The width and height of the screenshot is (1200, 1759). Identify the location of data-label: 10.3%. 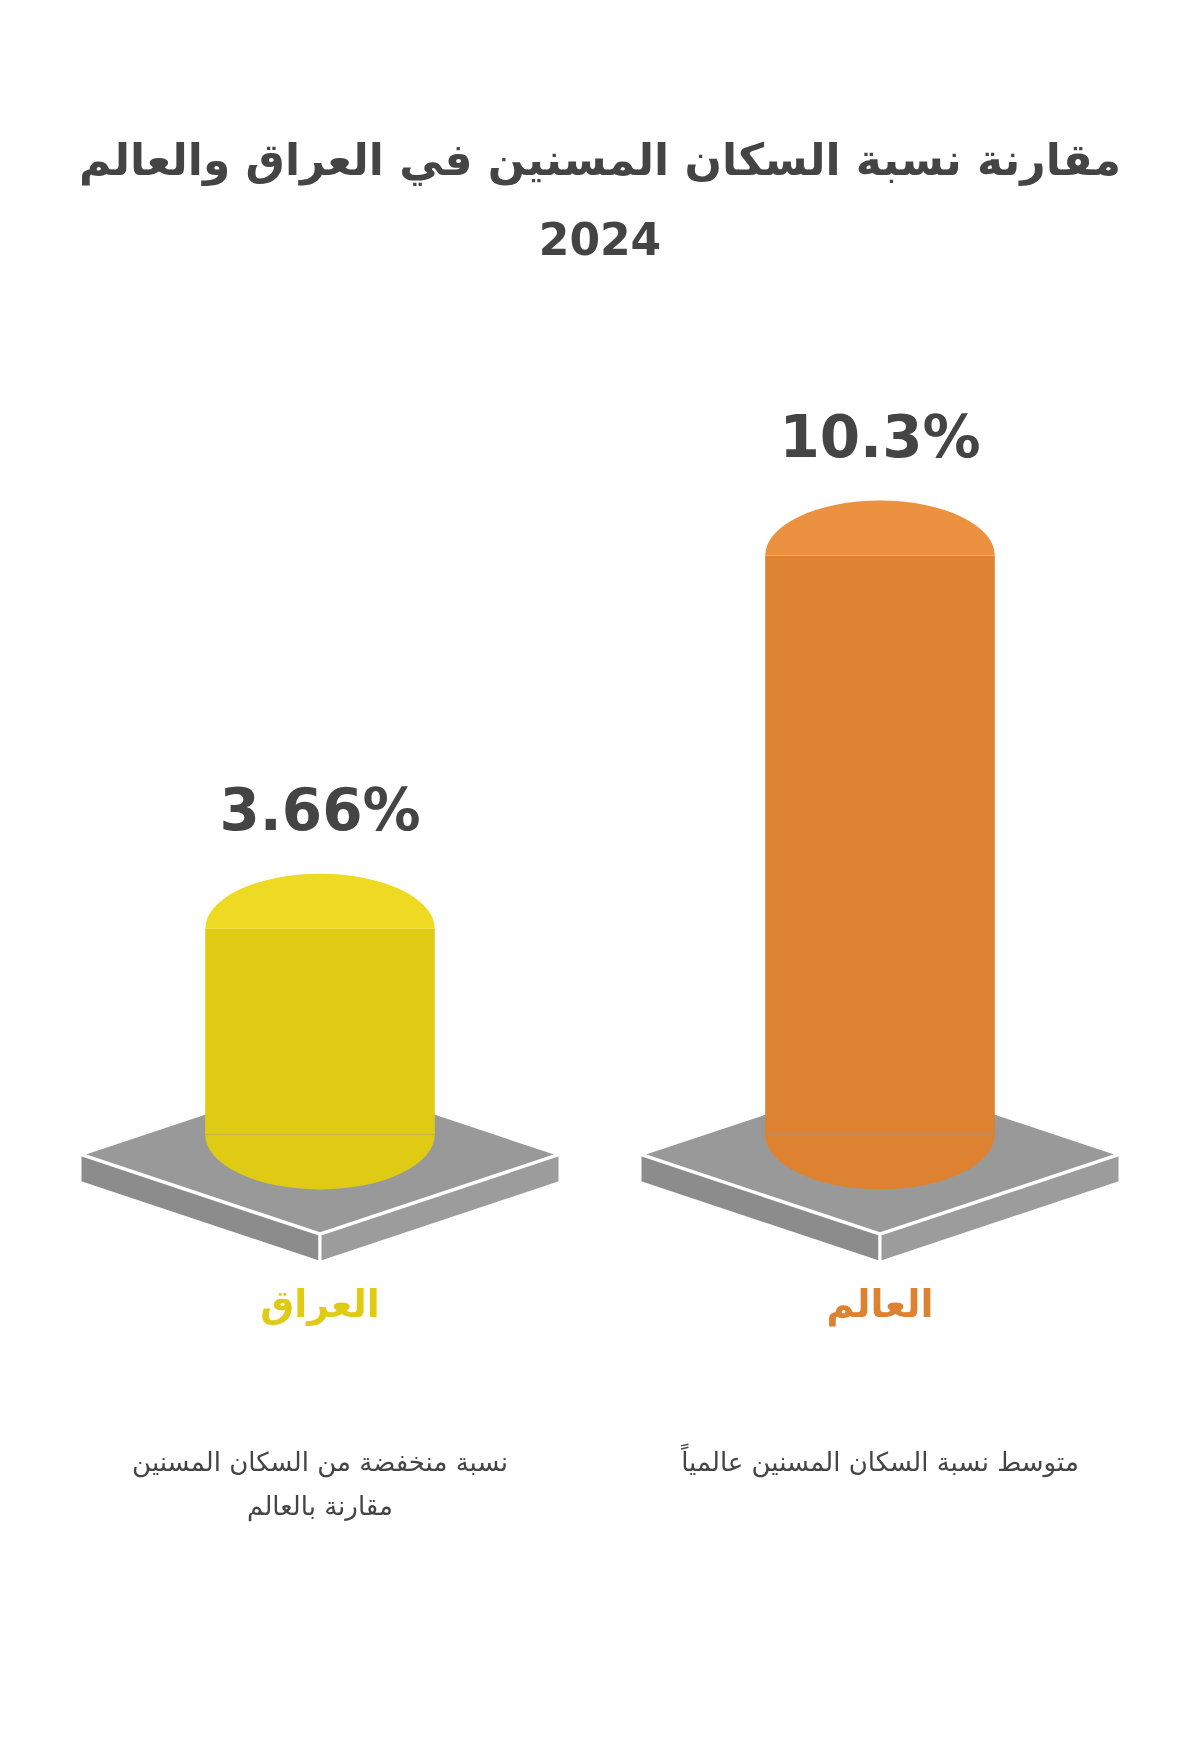
(880, 436).